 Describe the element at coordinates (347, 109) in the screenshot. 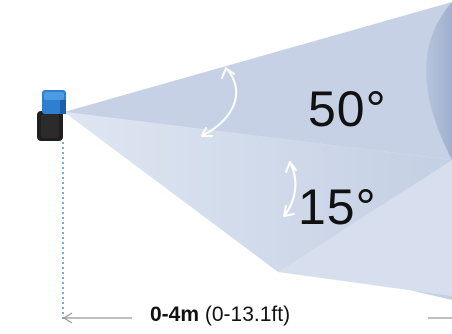

I see `horizontal-angle-label: 50°` at that location.